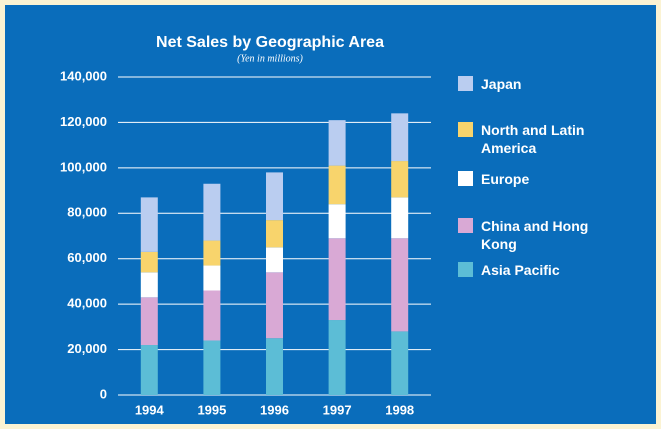 The height and width of the screenshot is (429, 661). What do you see at coordinates (399, 409) in the screenshot?
I see `x-tick-label: 1998` at bounding box center [399, 409].